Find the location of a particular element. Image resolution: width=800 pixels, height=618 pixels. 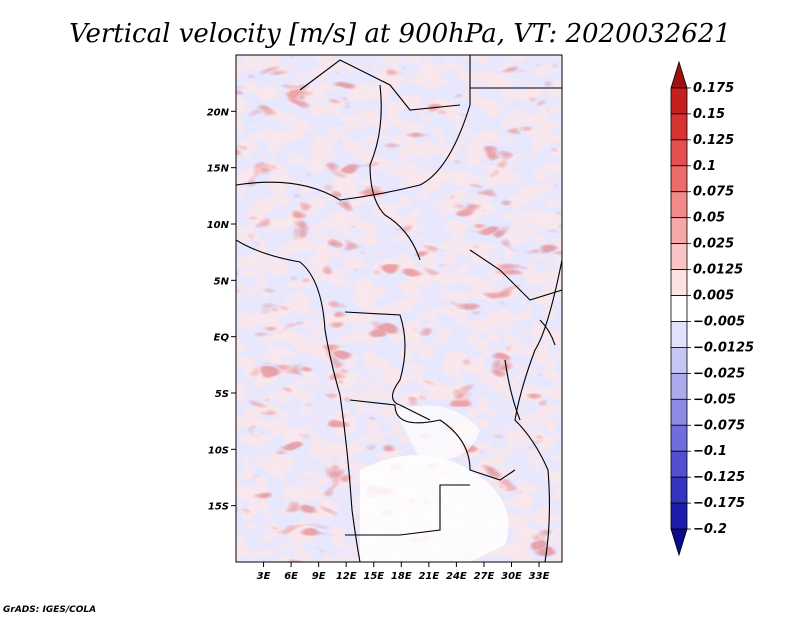

colorbar-label: 0.15 is located at coordinates (709, 114).